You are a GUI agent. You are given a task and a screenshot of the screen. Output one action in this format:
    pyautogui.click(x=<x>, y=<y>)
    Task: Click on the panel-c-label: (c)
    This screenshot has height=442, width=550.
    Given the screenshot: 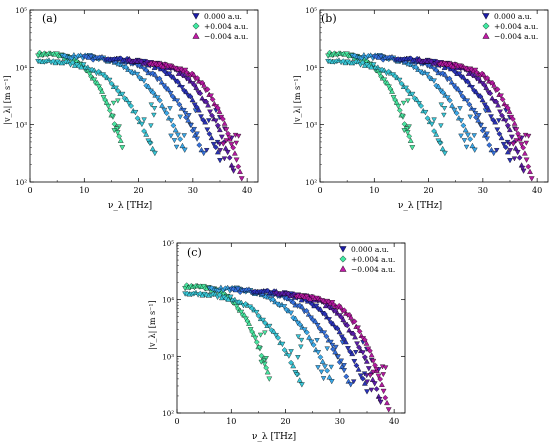 What is the action you would take?
    pyautogui.click(x=194, y=252)
    